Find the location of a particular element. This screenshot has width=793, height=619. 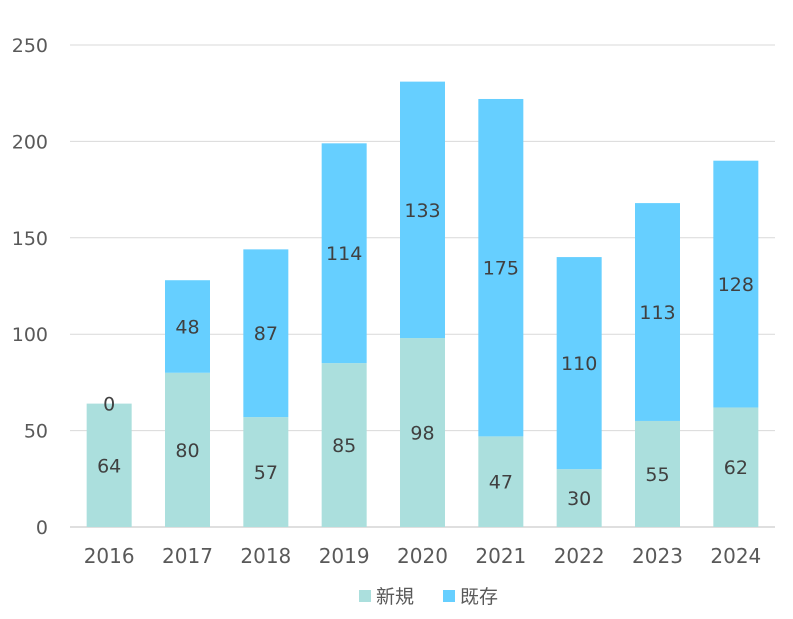

y-tick-label: 0 is located at coordinates (42, 528).